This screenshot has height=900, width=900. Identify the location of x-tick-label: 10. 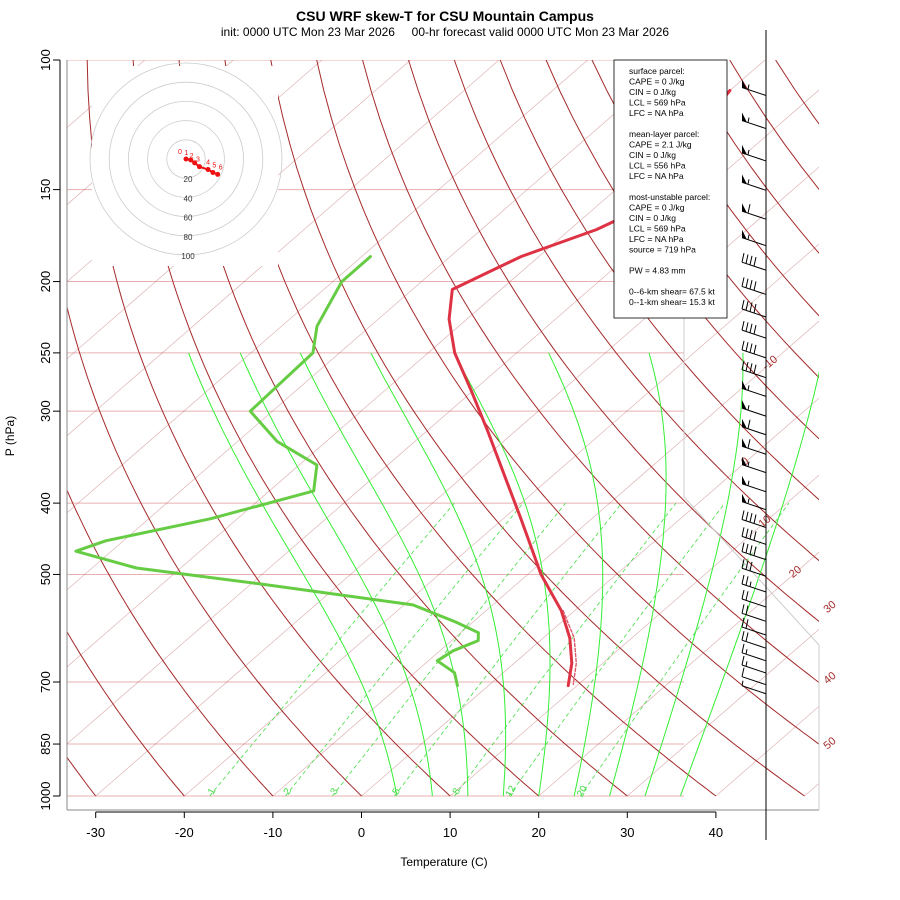
(450, 832).